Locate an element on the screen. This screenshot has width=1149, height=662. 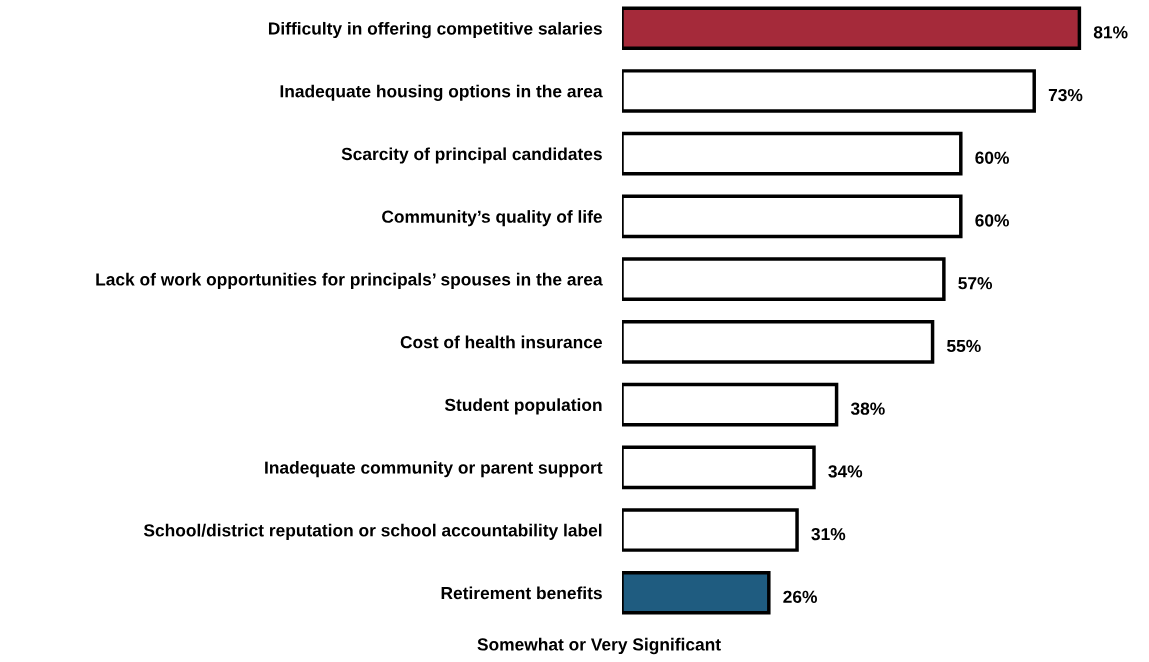
y-tick-label: Difficulty in offering competitive salaries is located at coordinates (435, 30).